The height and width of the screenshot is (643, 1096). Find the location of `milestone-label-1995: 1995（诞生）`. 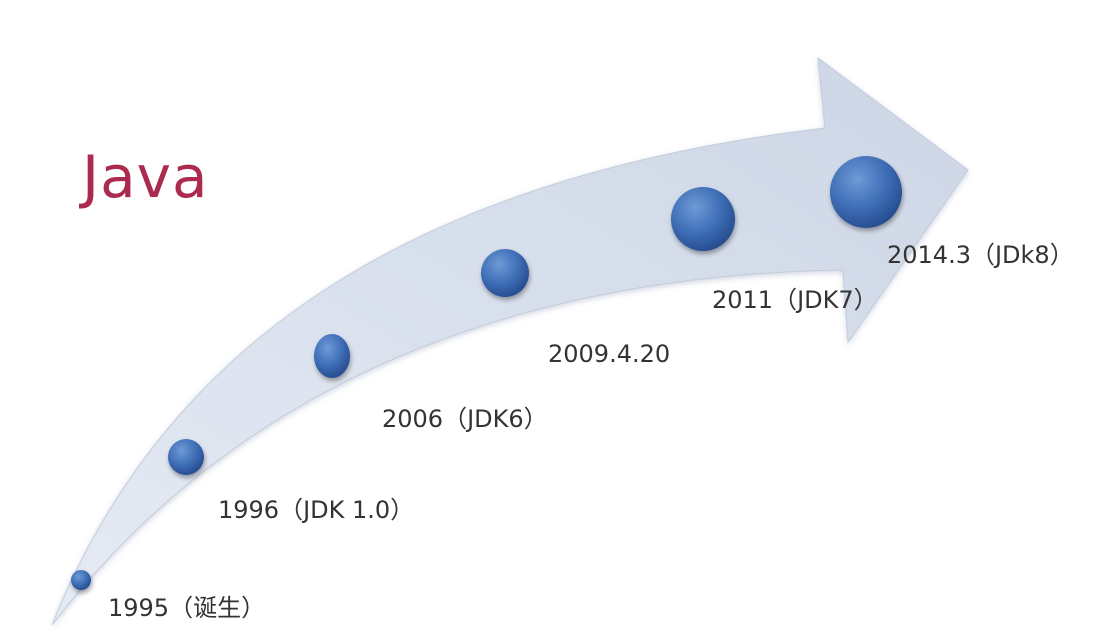

milestone-label-1995: 1995（诞生） is located at coordinates (187, 608).